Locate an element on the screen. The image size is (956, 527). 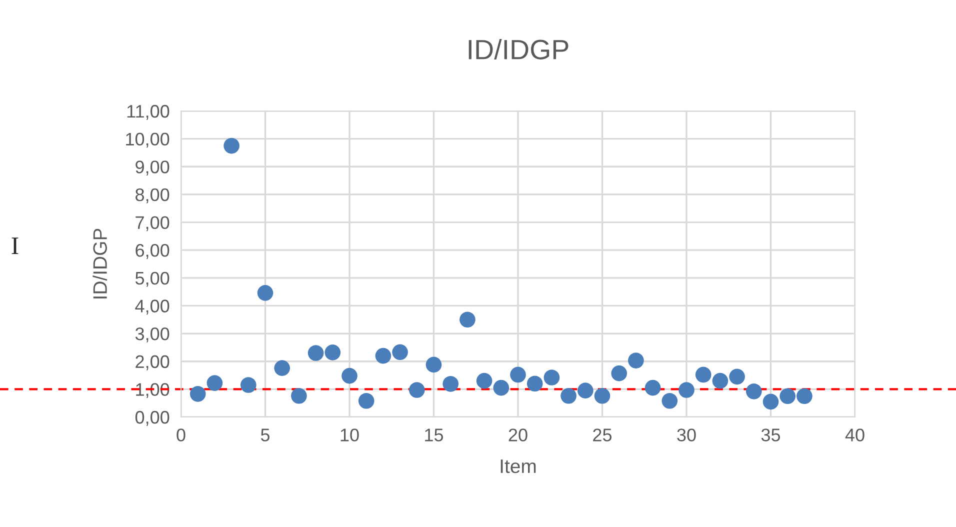
x-tick-label: 25 is located at coordinates (602, 435).